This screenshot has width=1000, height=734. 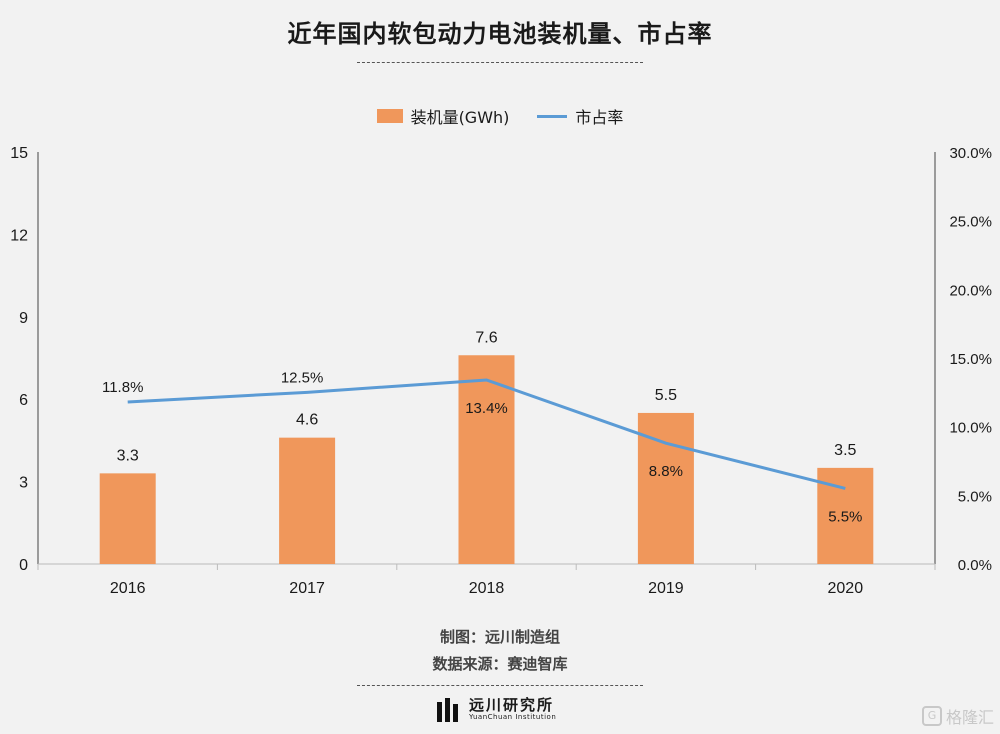 What do you see at coordinates (19, 235) in the screenshot?
I see `y-left-tick-label: 12` at bounding box center [19, 235].